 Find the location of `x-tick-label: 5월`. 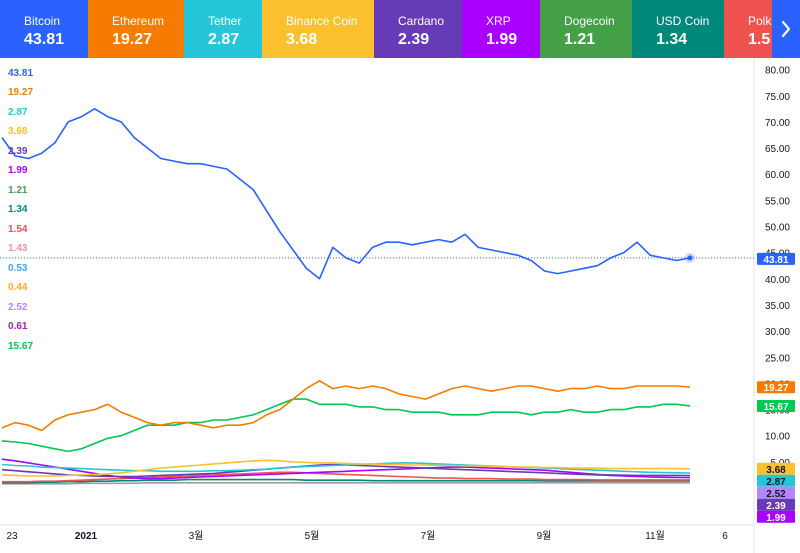

x-tick-label: 5월 is located at coordinates (312, 536).